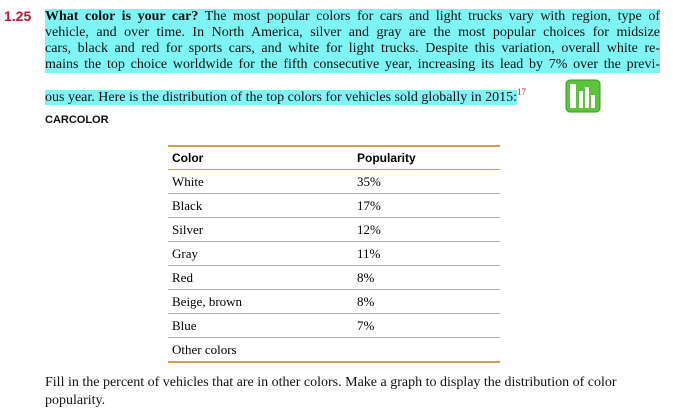 This screenshot has height=415, width=673. I want to click on table-row: Other colors, so click(334, 350).